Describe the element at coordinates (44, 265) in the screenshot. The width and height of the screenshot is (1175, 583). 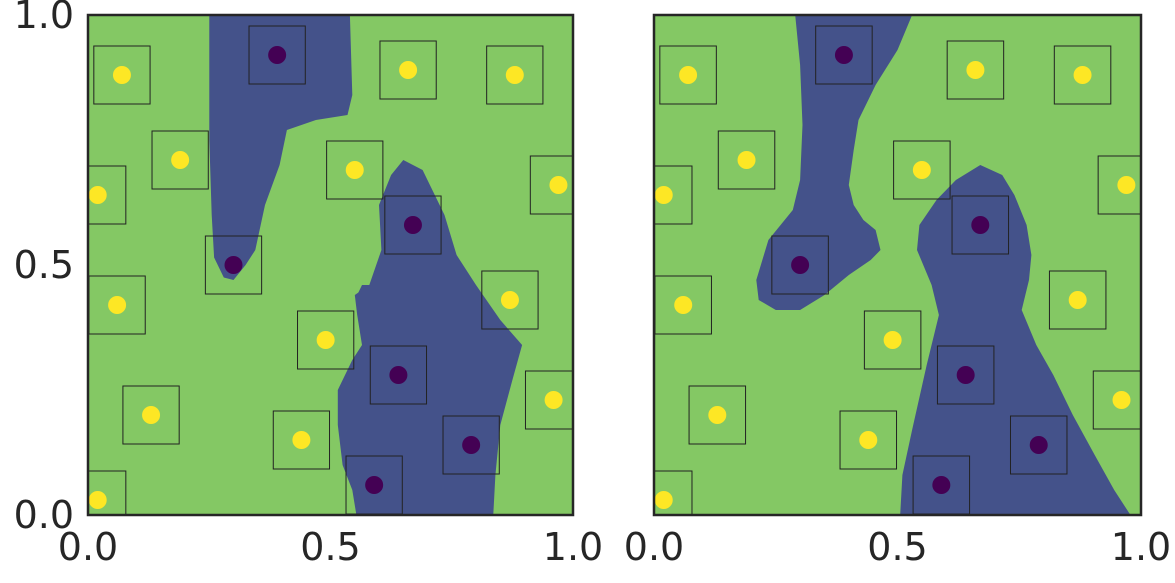
I see `y-tick-label: 0.5` at that location.